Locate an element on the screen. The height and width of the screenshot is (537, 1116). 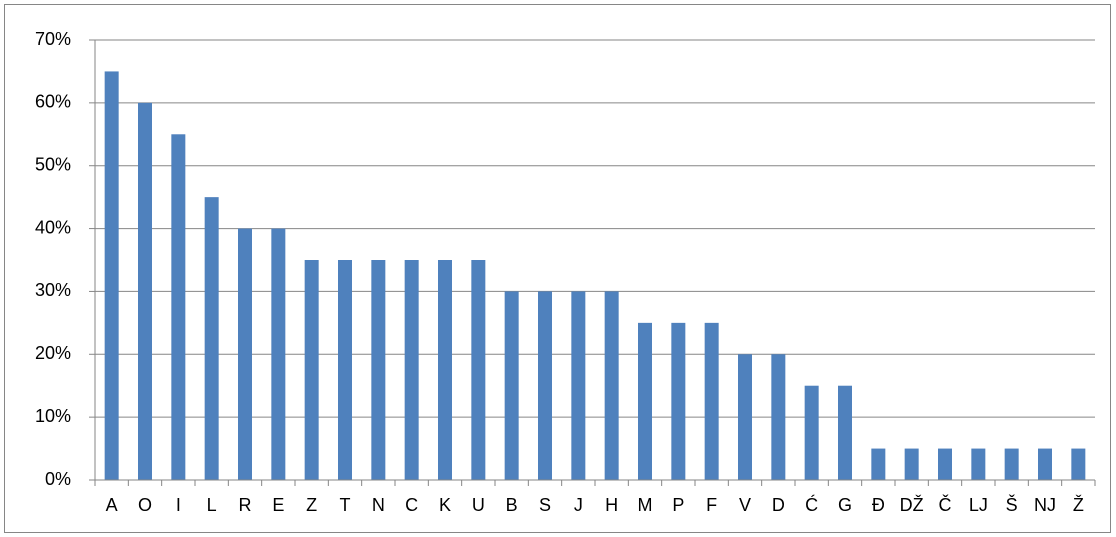
x-tick-label: Z is located at coordinates (311, 505).